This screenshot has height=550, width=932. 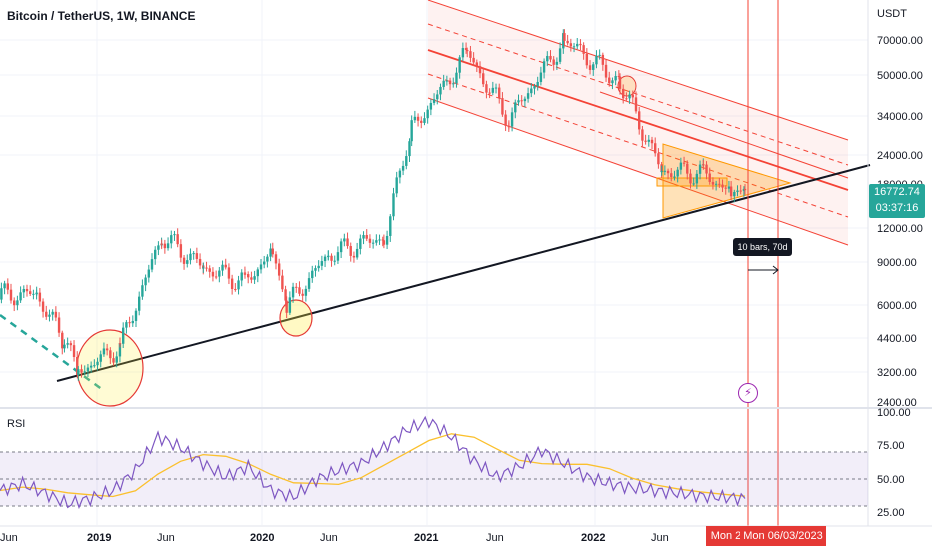 I want to click on time-label: 2020, so click(x=262, y=538).